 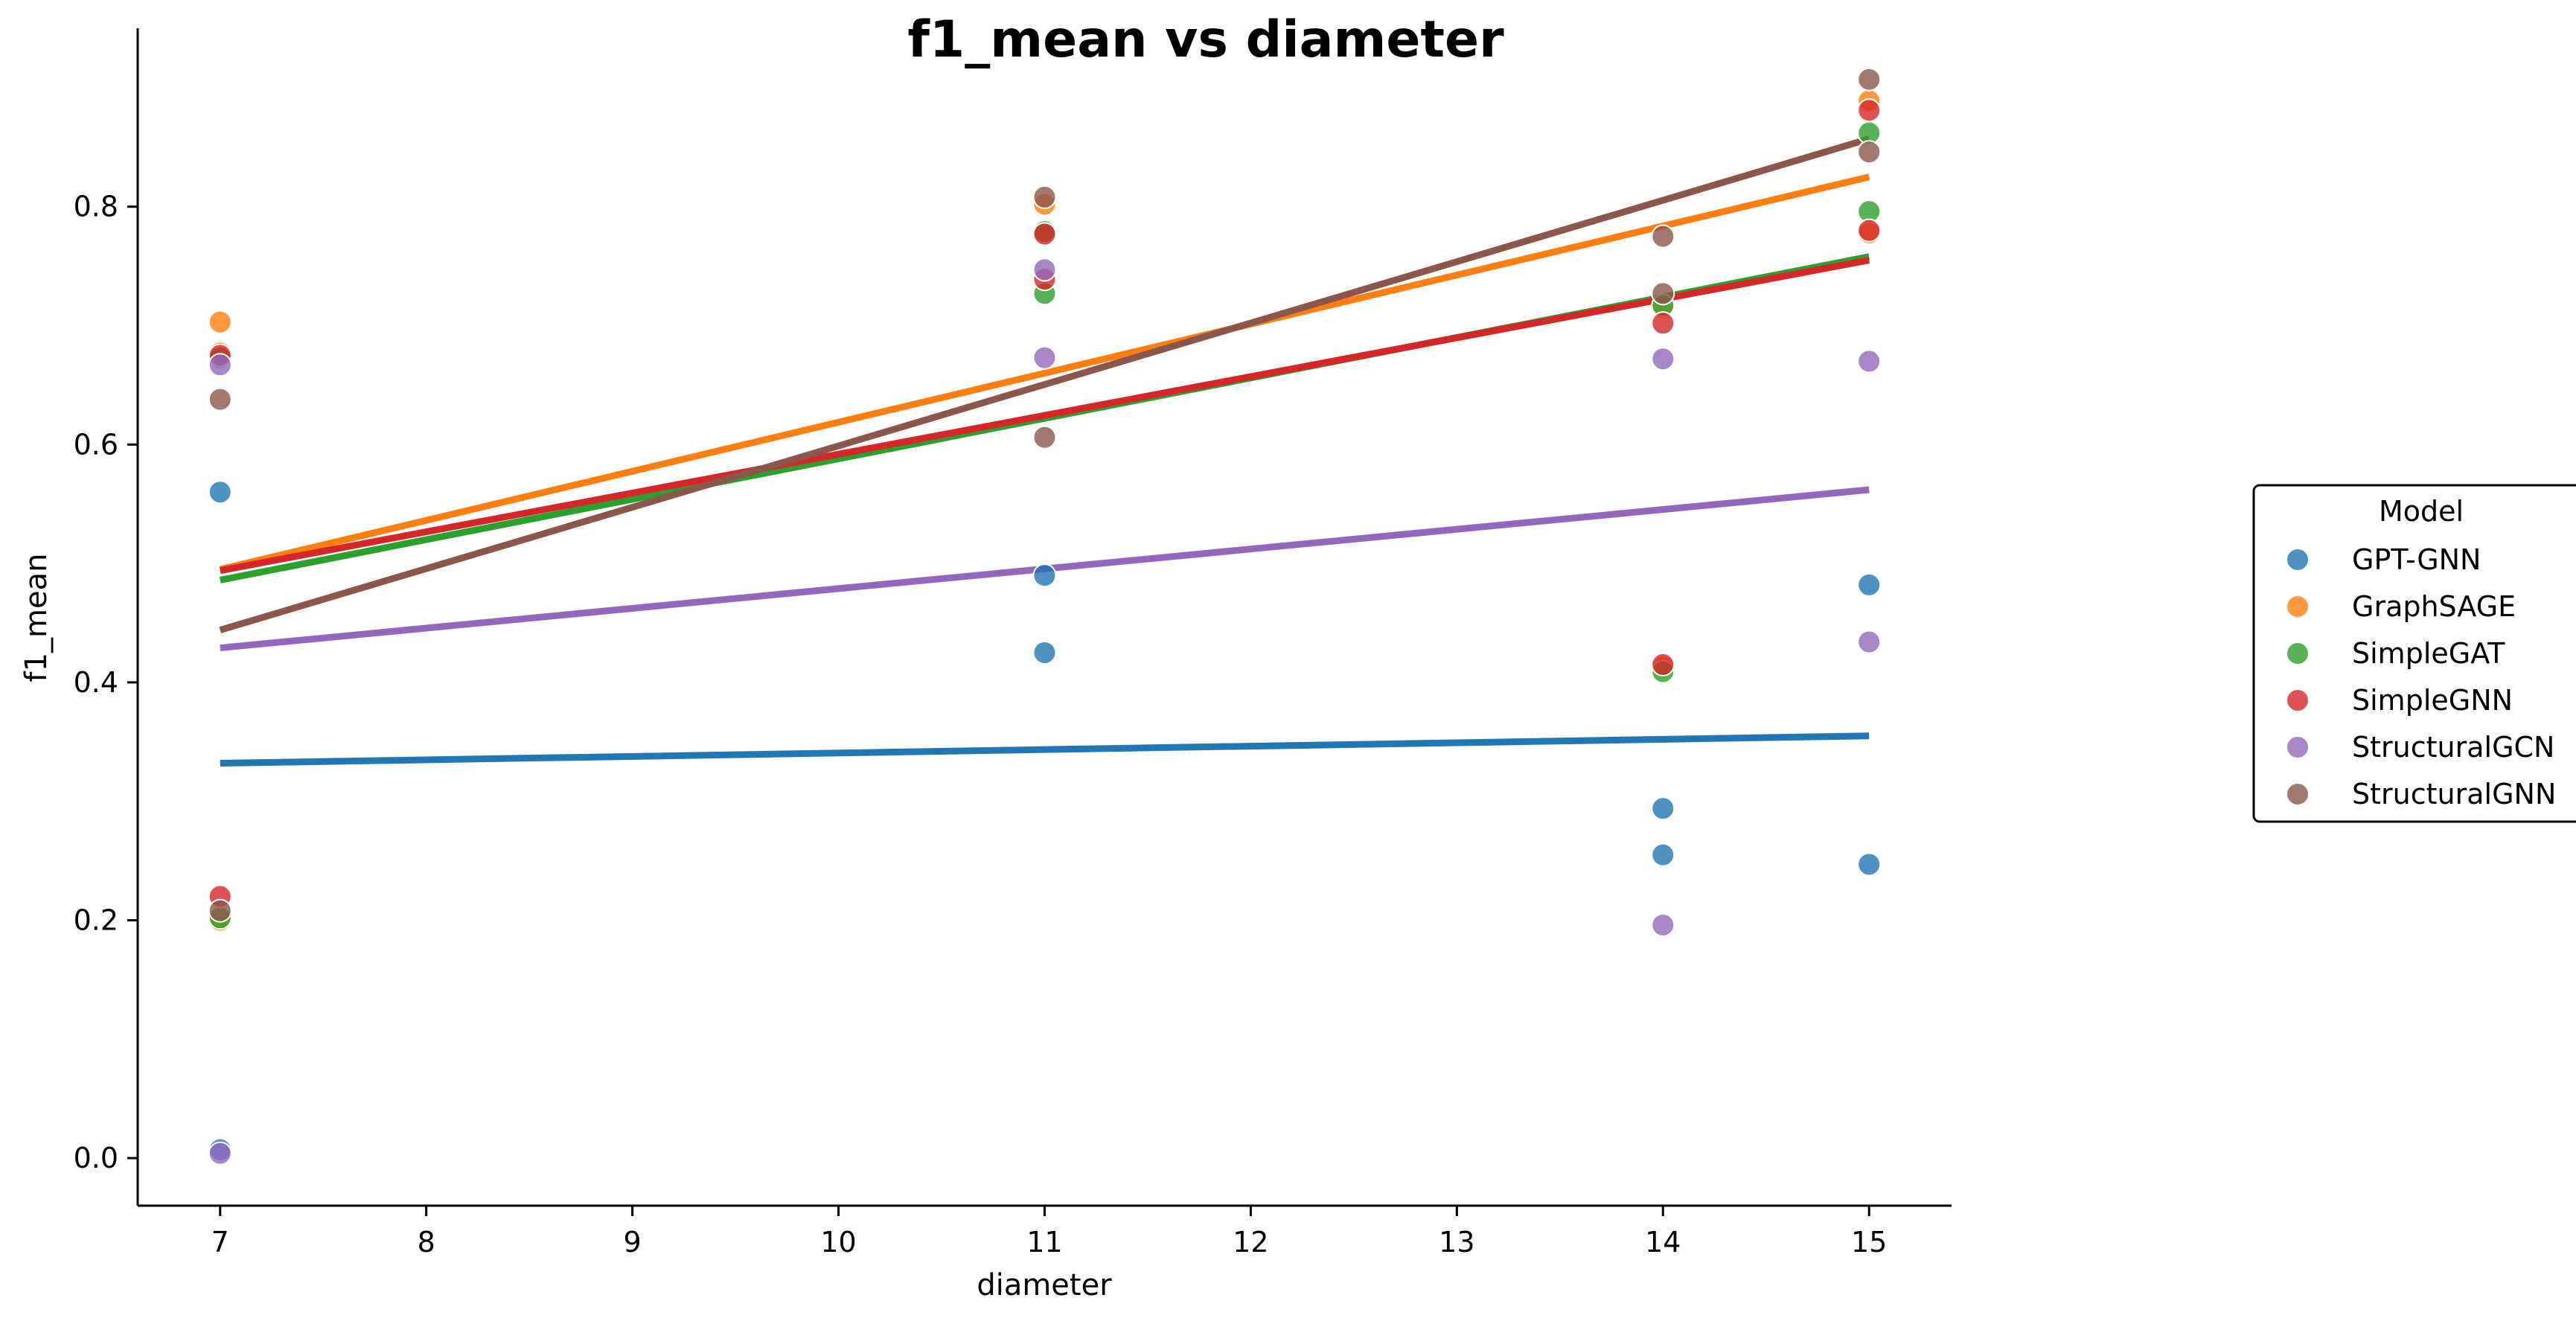 What do you see at coordinates (1456, 1243) in the screenshot?
I see `x-tick-label: 13` at bounding box center [1456, 1243].